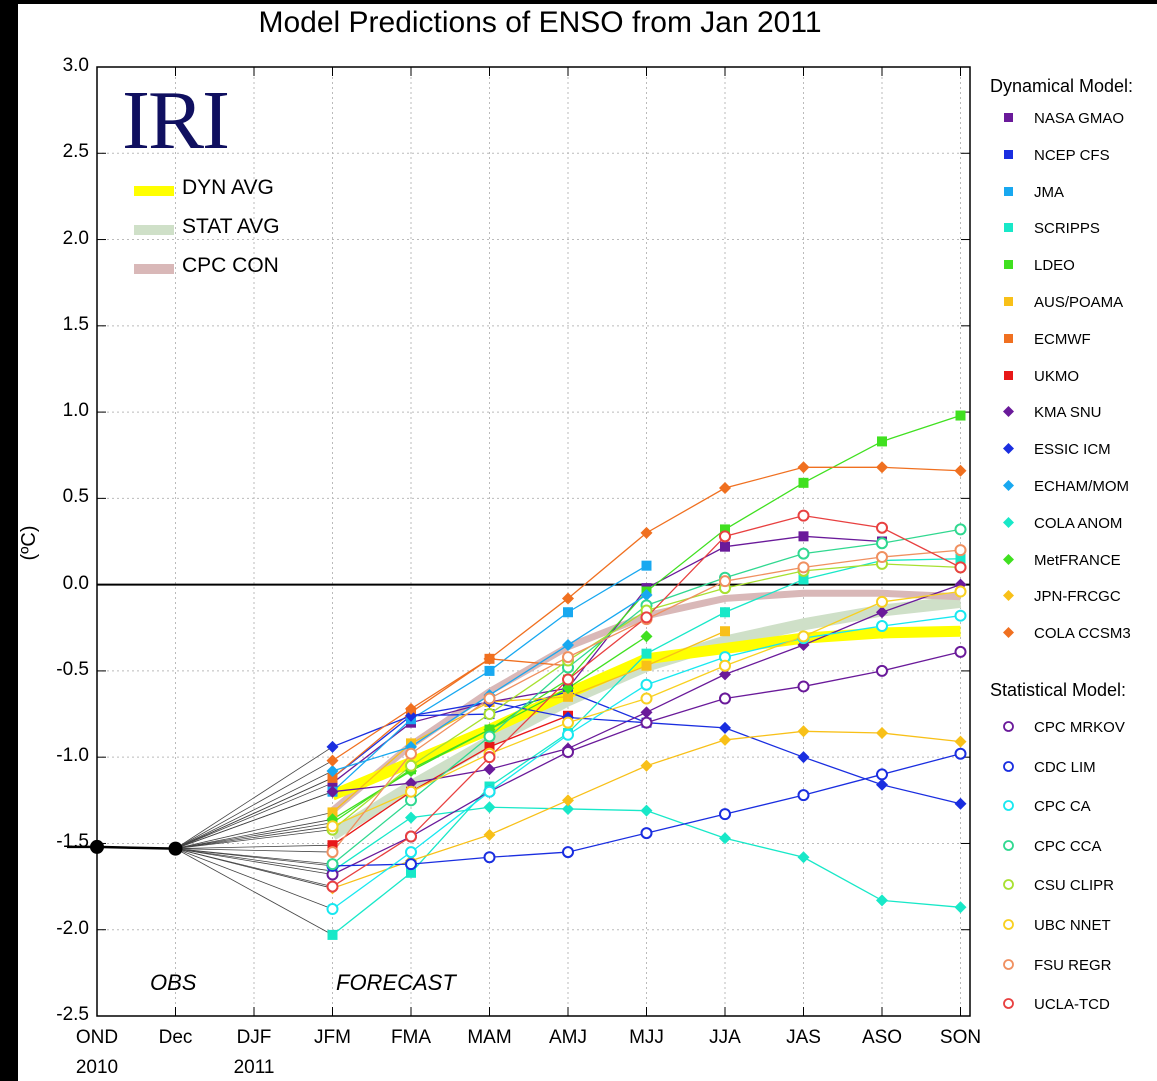  What do you see at coordinates (72, 928) in the screenshot?
I see `y-tick-label: -2.0` at bounding box center [72, 928].